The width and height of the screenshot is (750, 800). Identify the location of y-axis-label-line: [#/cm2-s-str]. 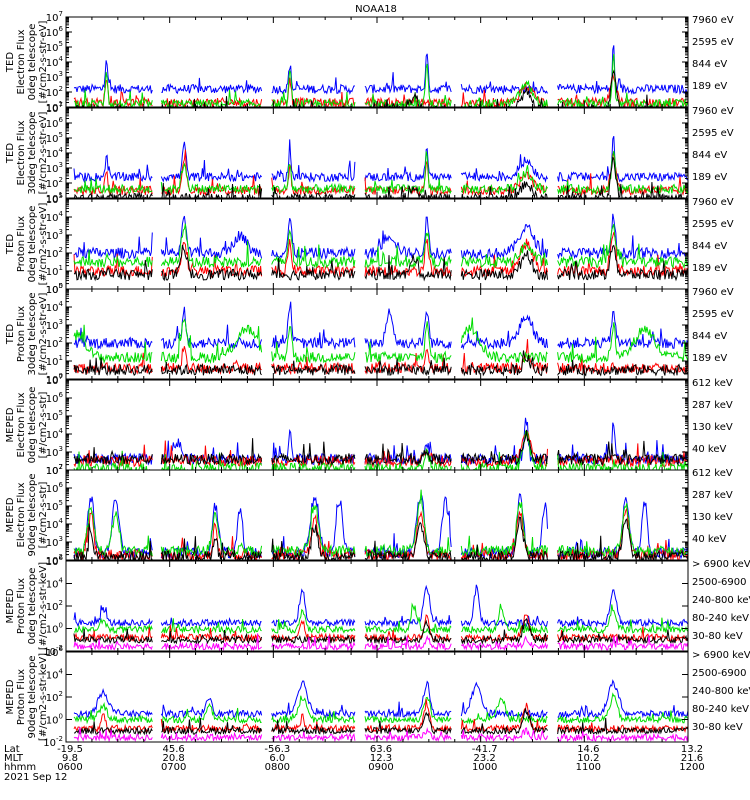
(43, 424).